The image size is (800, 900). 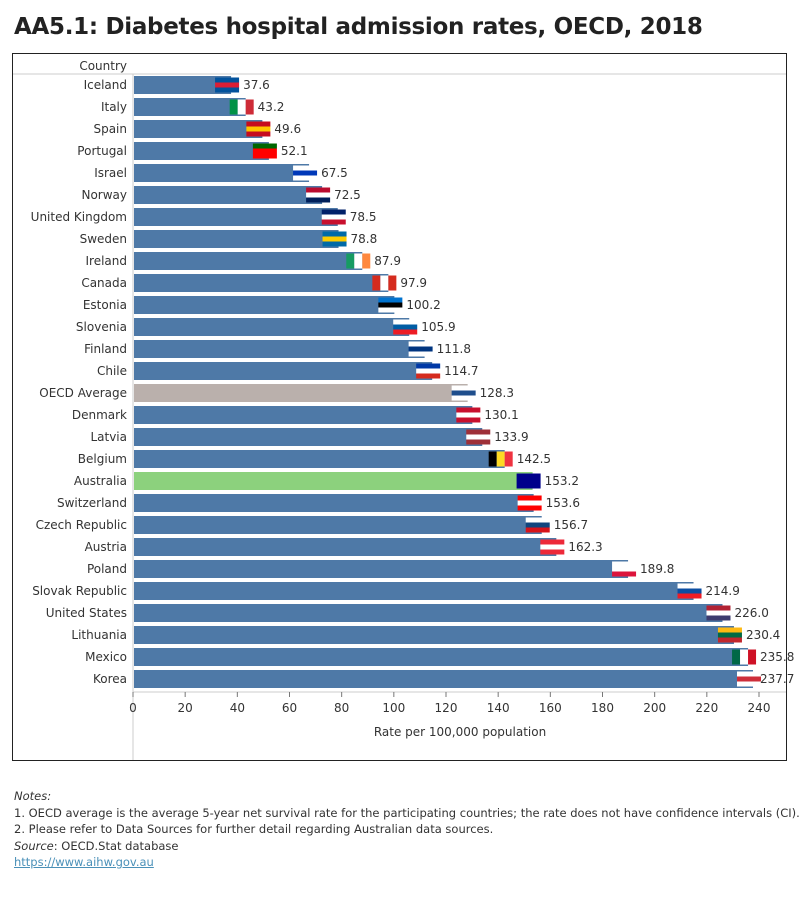 What do you see at coordinates (461, 371) in the screenshot?
I see `data-label: 114.7` at bounding box center [461, 371].